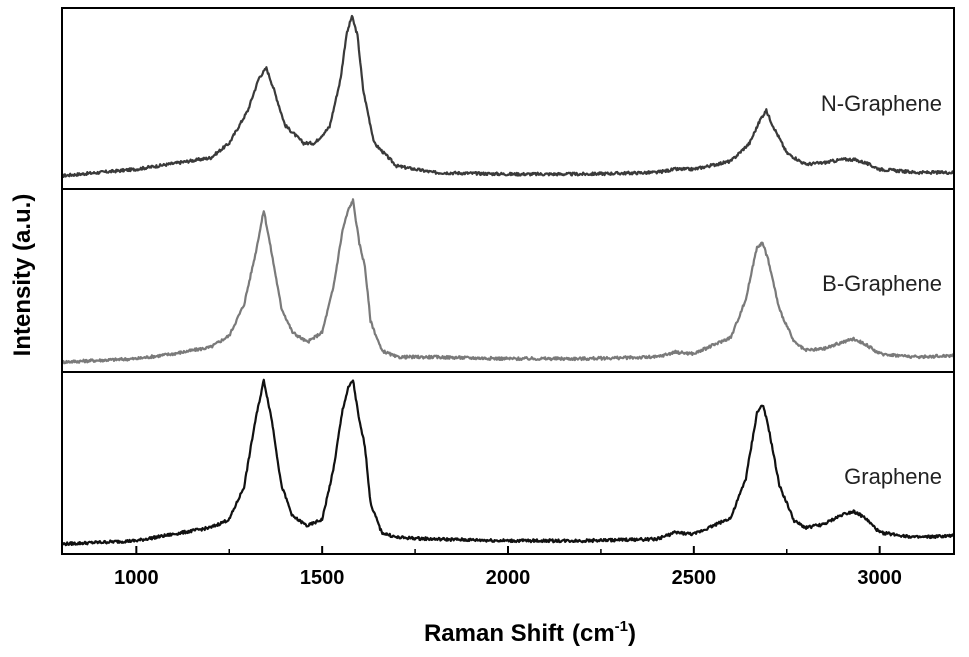 The height and width of the screenshot is (657, 969). I want to click on x-axis-unit-base: (cm, so click(593, 633).